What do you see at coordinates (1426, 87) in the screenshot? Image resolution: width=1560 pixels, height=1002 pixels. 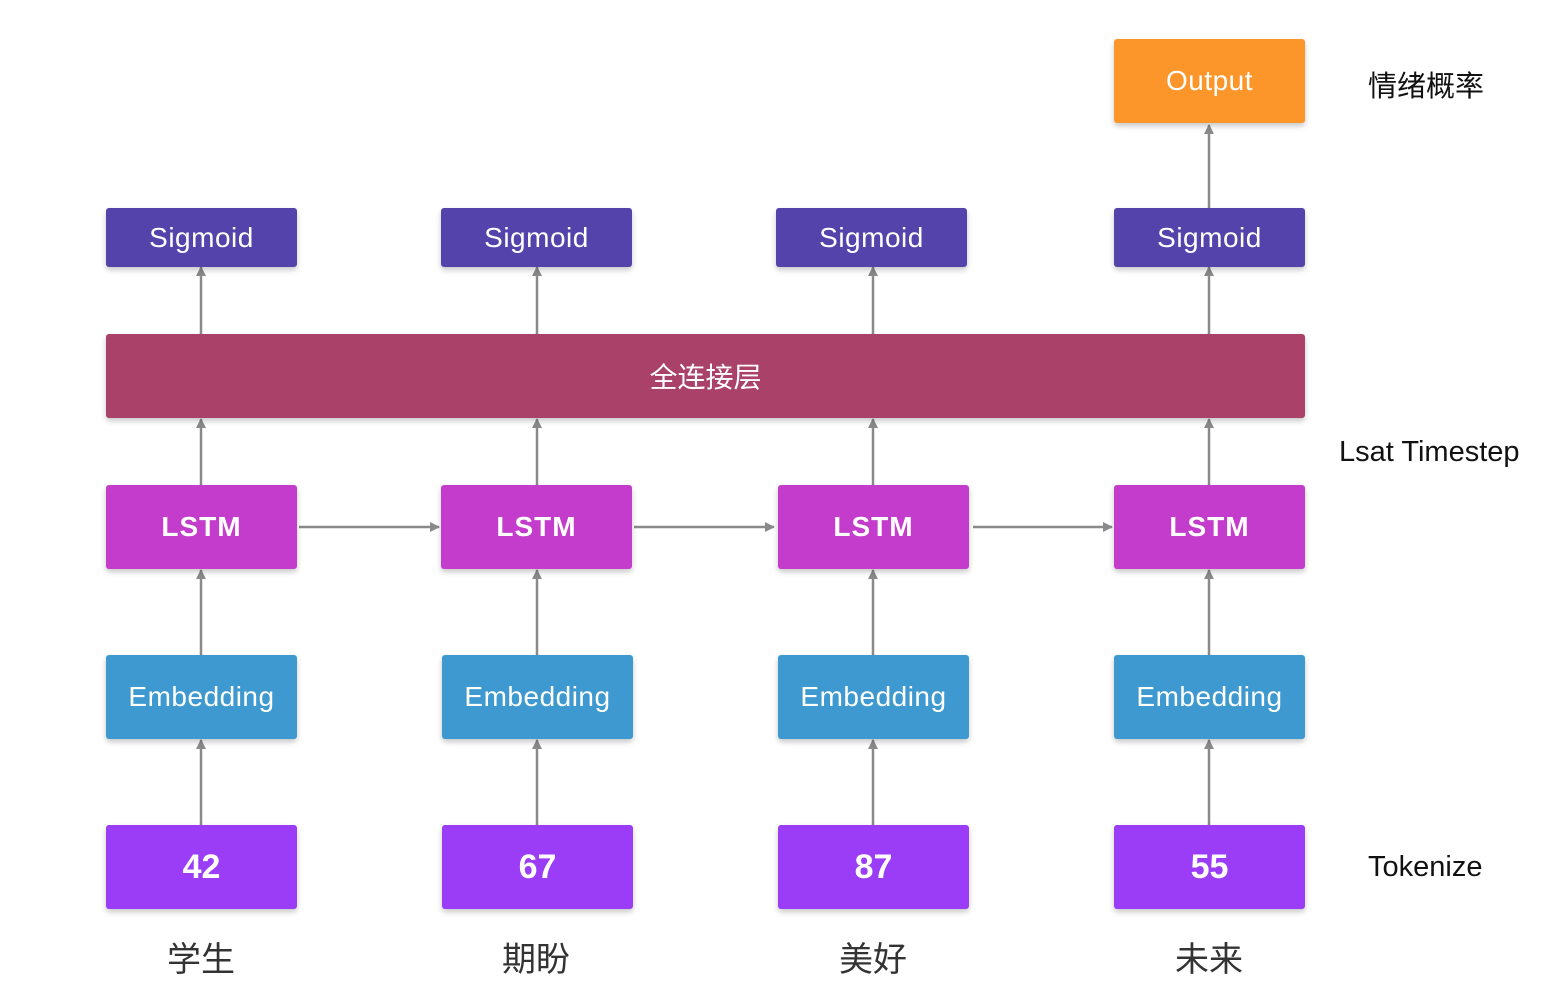 I see `output-side-label: 情绪概率` at bounding box center [1426, 87].